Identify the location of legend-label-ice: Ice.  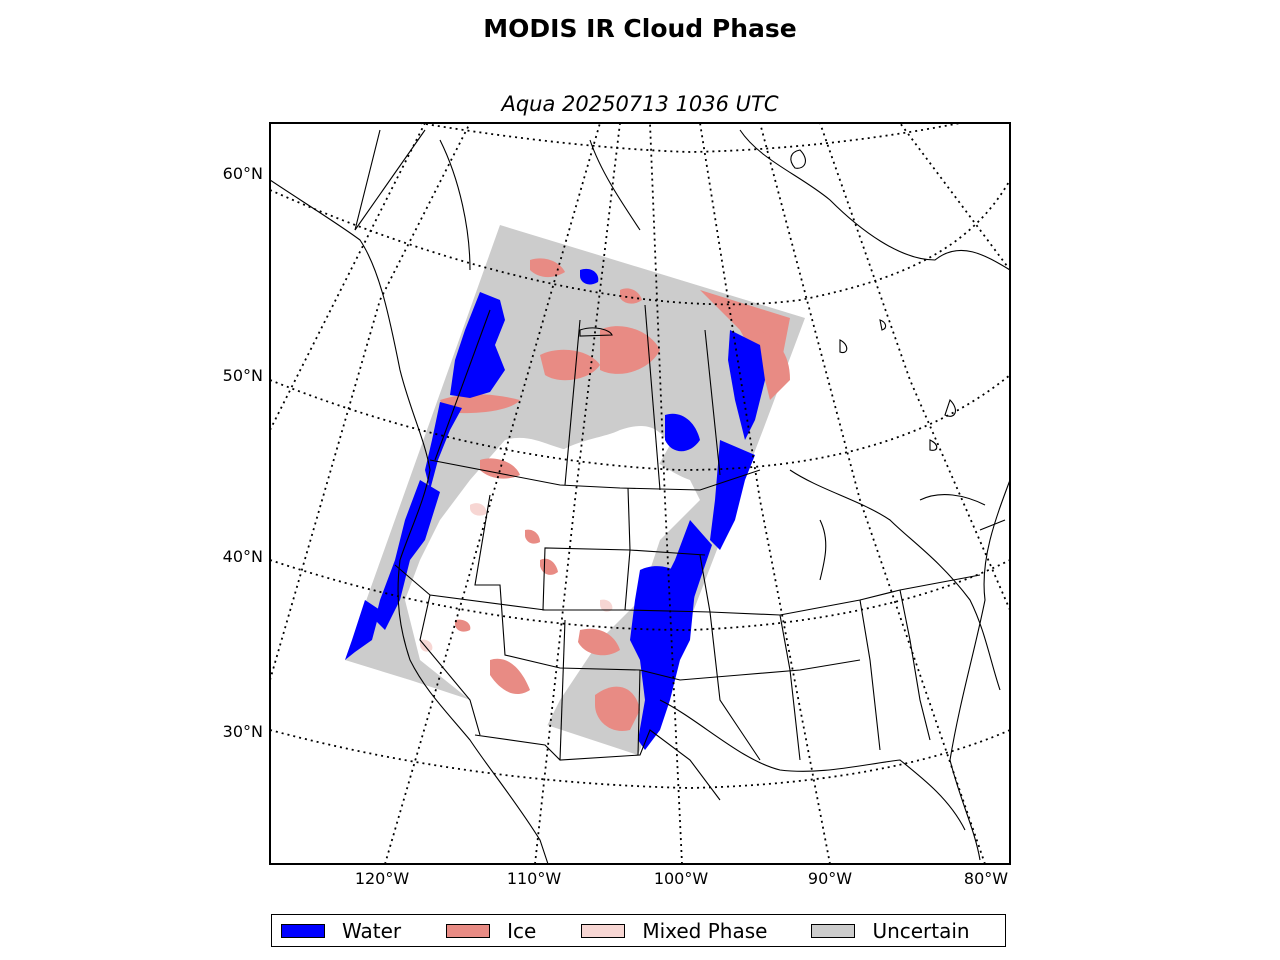
(522, 930).